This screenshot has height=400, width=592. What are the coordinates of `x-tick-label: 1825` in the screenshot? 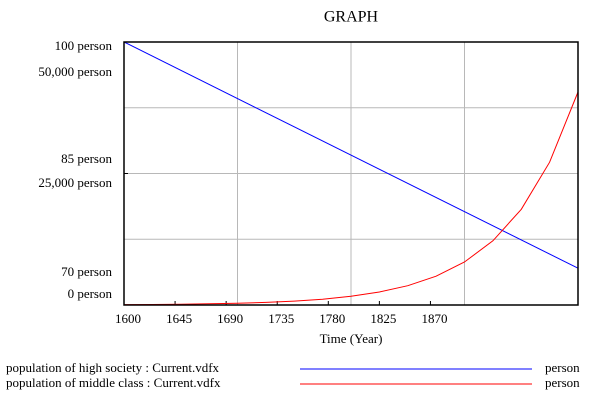 It's located at (383, 318).